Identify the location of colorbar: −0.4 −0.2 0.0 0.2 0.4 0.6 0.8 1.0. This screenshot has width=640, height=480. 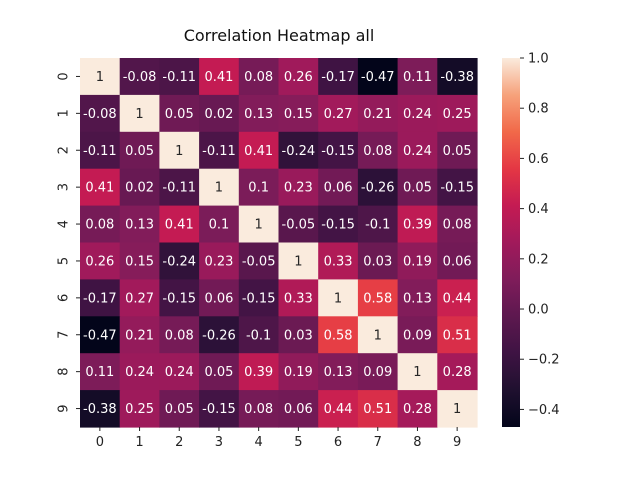
(531, 239).